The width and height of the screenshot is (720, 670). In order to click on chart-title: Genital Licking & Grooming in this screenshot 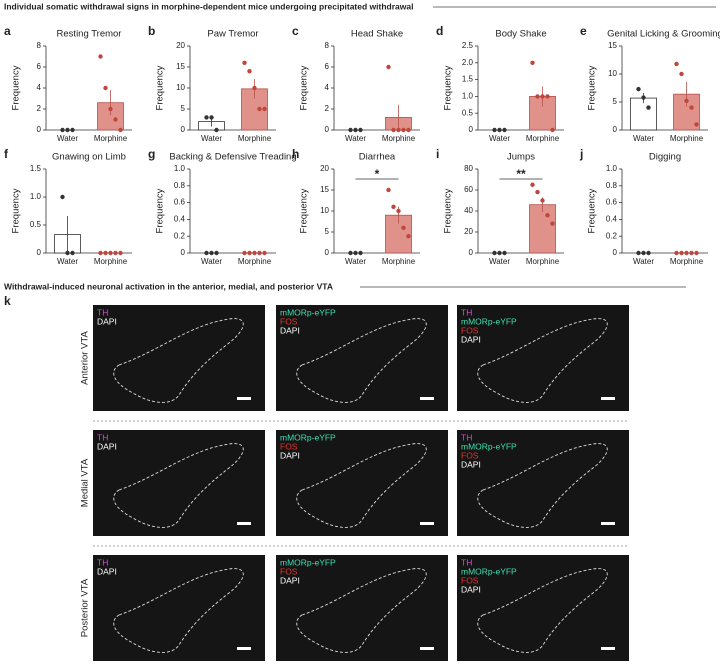, I will do `click(663, 34)`.